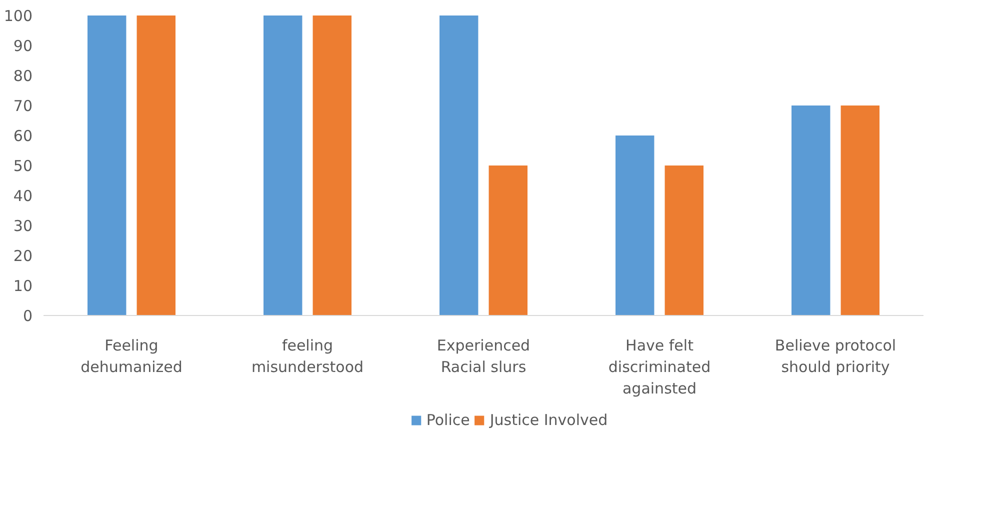 The height and width of the screenshot is (517, 984). What do you see at coordinates (27, 316) in the screenshot?
I see `y-tick-label: 0` at bounding box center [27, 316].